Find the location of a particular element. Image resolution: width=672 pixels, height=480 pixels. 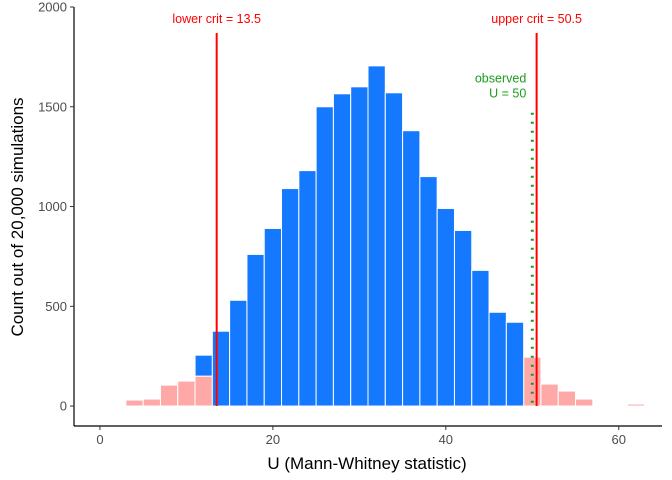

x-tick-label: 0 is located at coordinates (99, 439).